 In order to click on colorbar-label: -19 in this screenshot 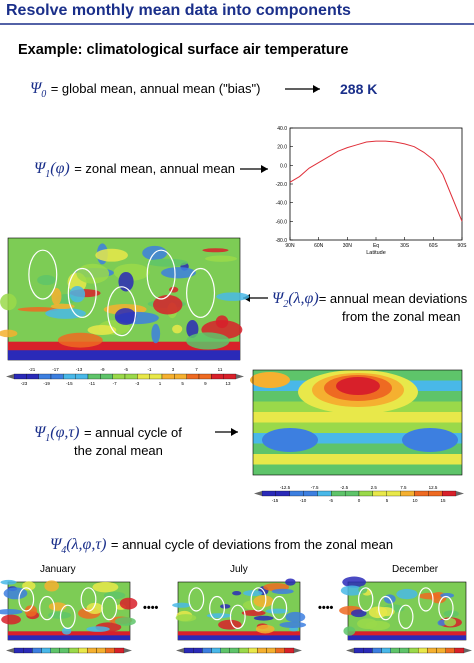, I will do `click(46, 383)`.